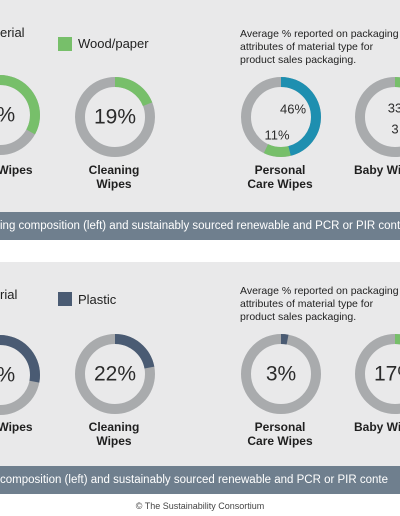  I want to click on legend-swatch-wood-paper, so click(65, 44).